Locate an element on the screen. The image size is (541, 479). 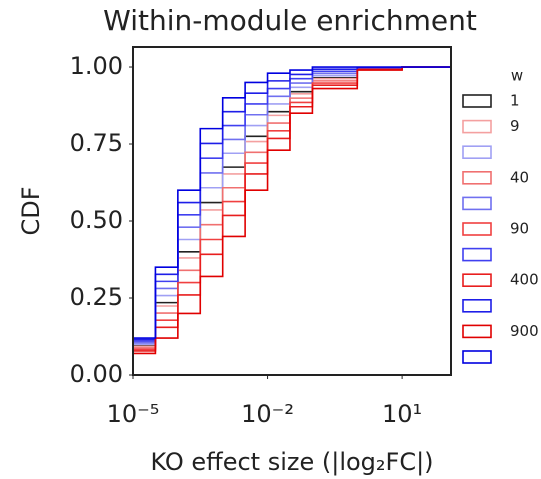
y-tick-label: 0.00 is located at coordinates (96, 374).